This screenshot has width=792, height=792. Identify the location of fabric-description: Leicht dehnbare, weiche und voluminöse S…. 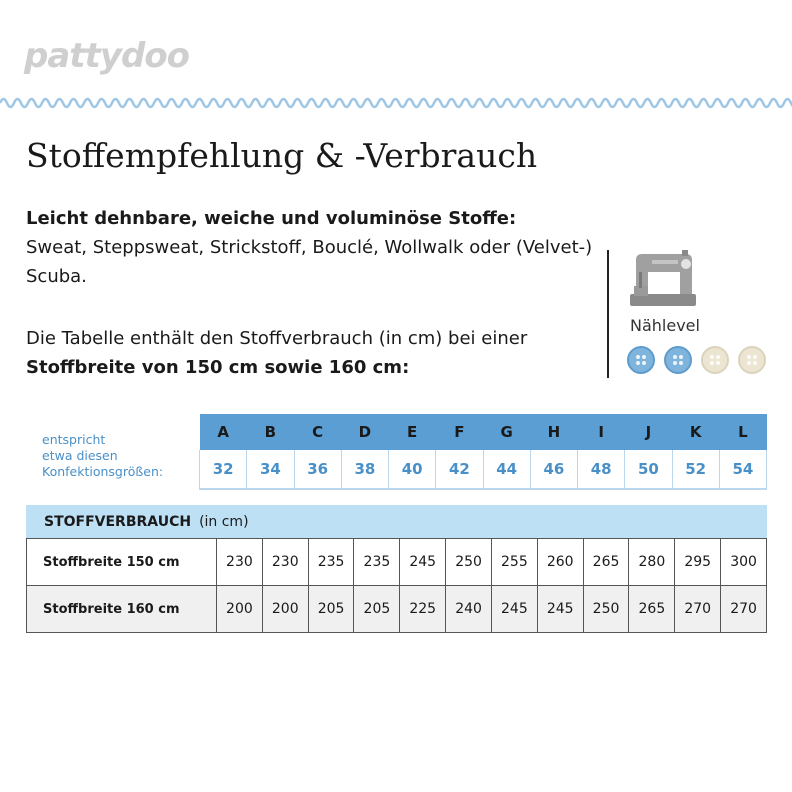
(311, 247).